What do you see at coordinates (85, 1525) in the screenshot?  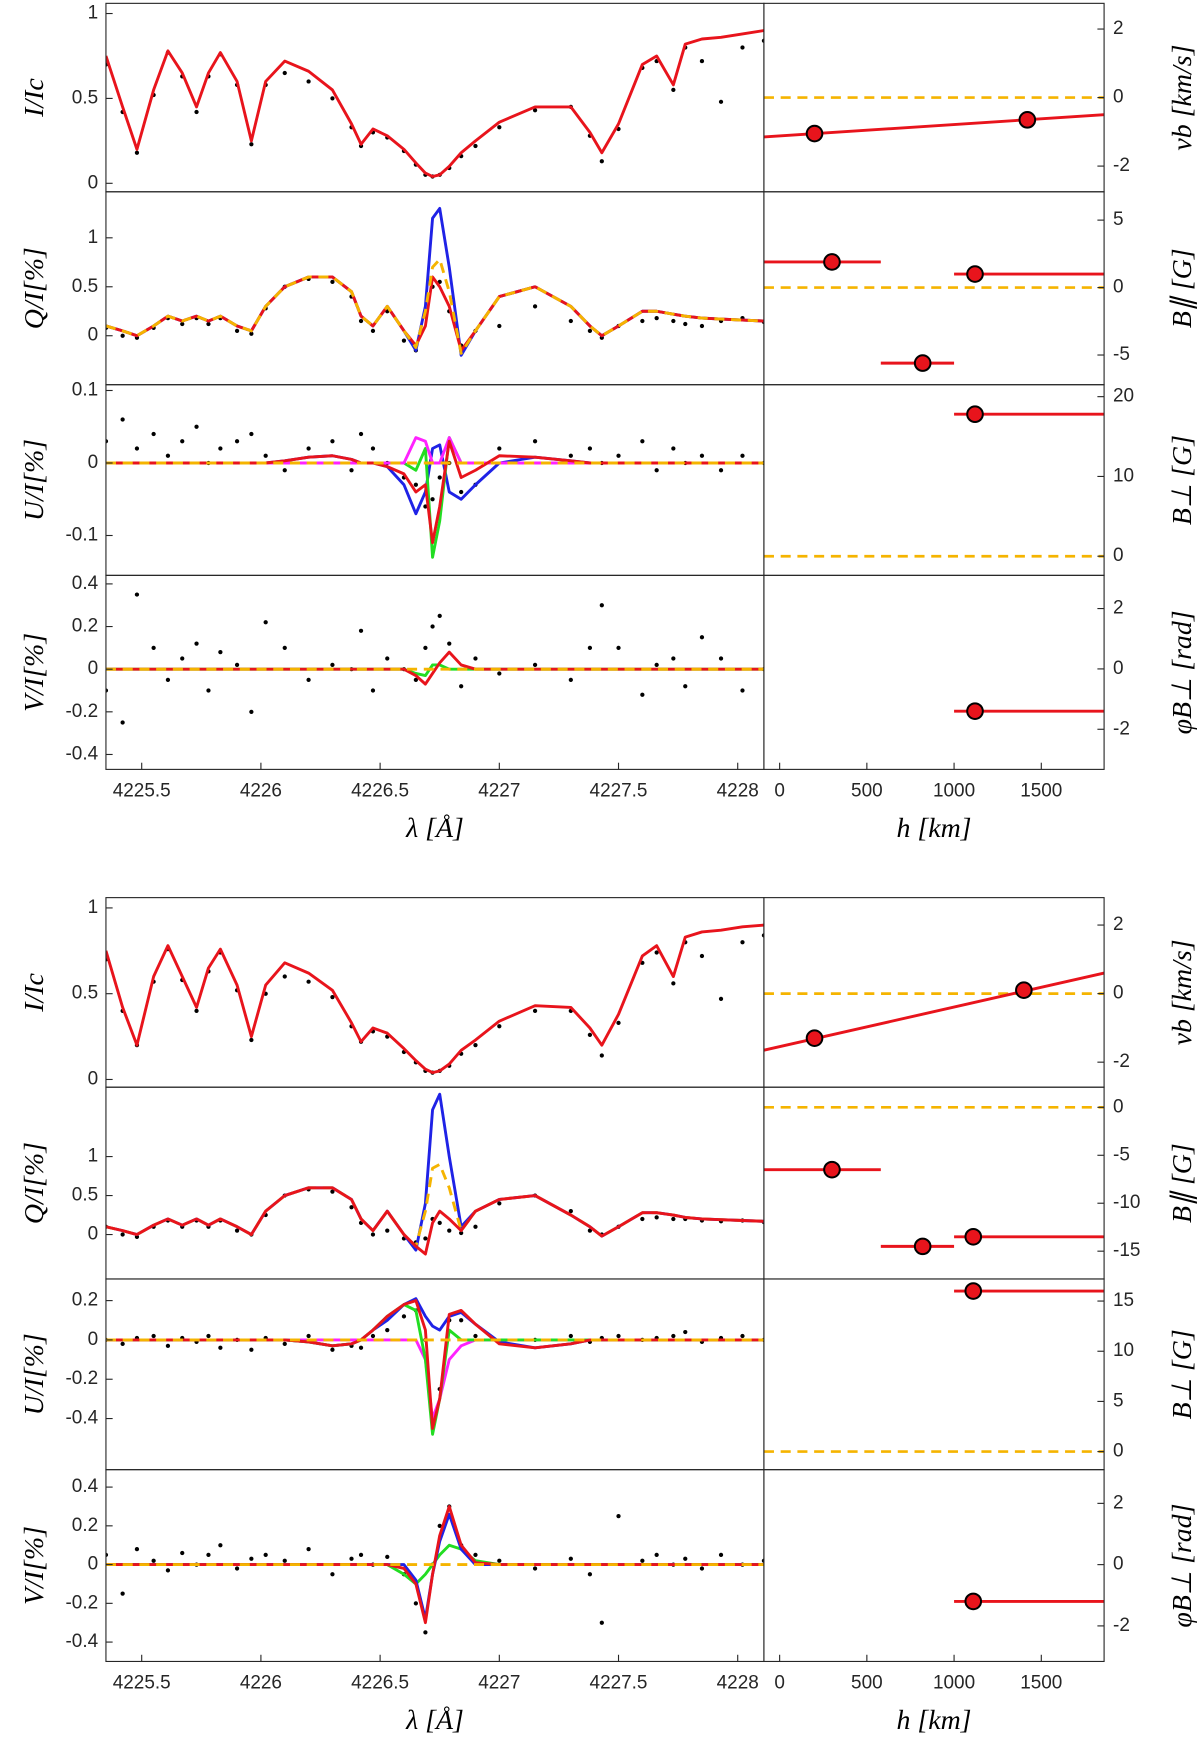 I see `y-tick-label: 0.2` at bounding box center [85, 1525].